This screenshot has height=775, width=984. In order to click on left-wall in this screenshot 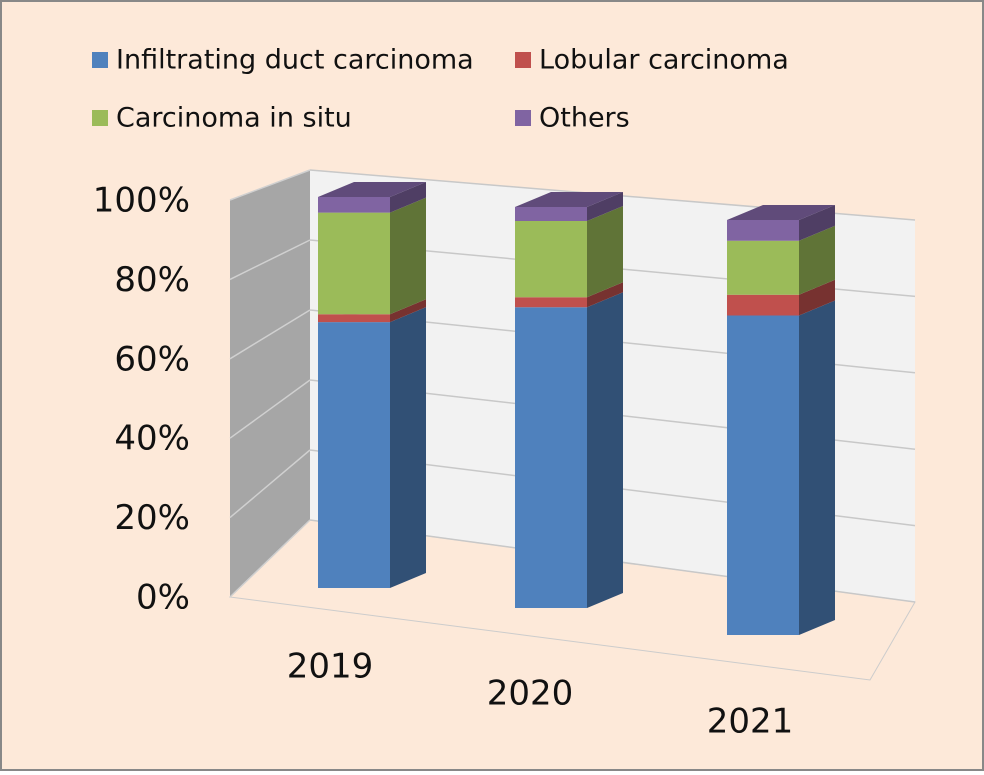, I will do `click(270, 383)`.